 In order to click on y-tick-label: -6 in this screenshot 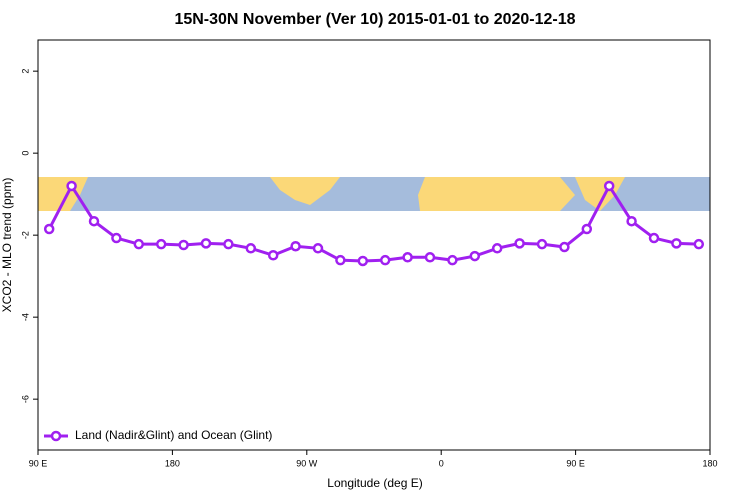, I will do `click(25, 399)`.